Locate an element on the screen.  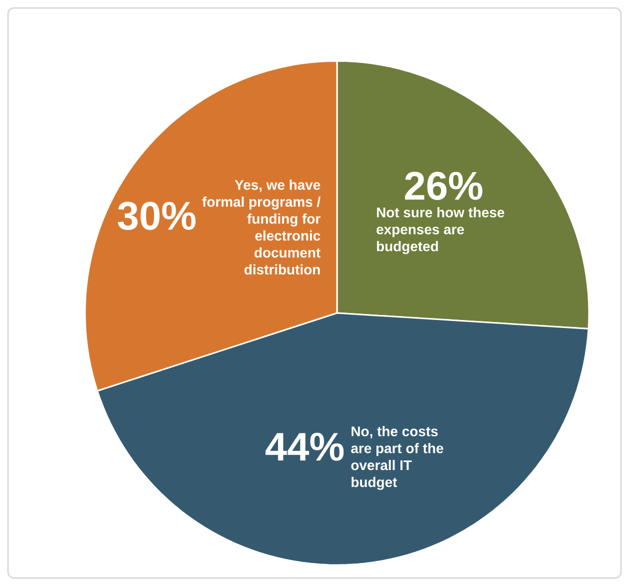
slice-label: Not sure how these expenses are budgeted is located at coordinates (440, 230).